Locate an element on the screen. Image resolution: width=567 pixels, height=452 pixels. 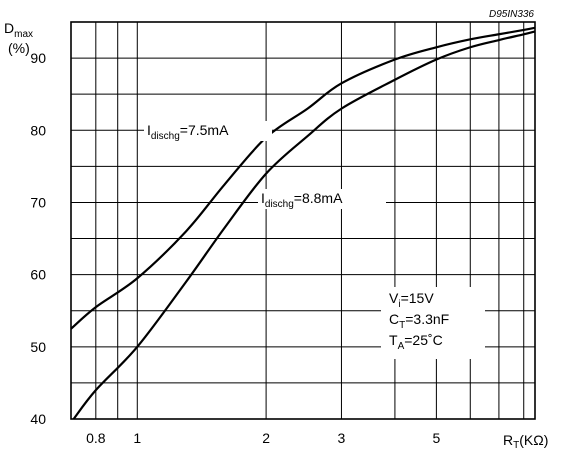
x-axis-label: RT(KΩ) is located at coordinates (525, 441).